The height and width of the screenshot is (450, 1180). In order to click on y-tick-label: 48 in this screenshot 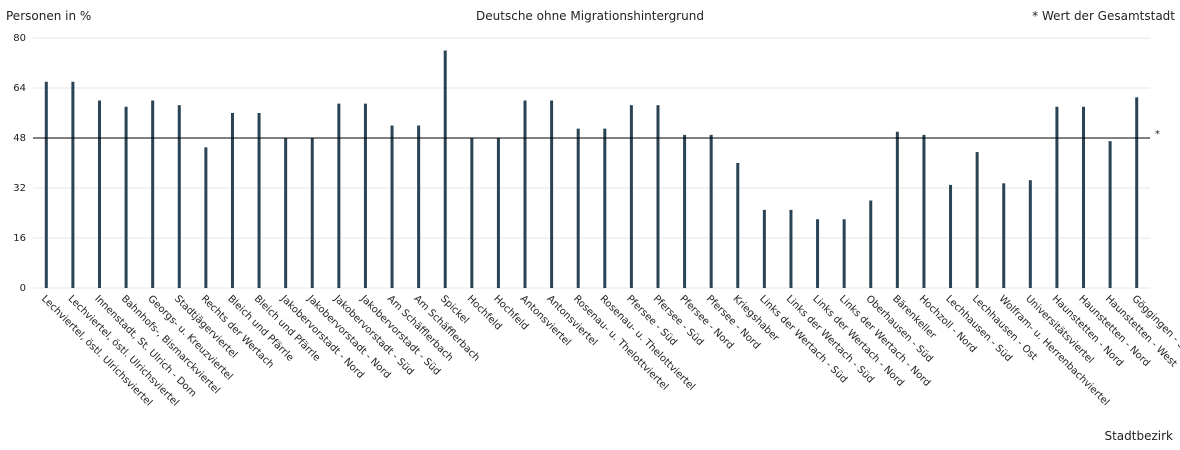, I will do `click(19, 138)`.